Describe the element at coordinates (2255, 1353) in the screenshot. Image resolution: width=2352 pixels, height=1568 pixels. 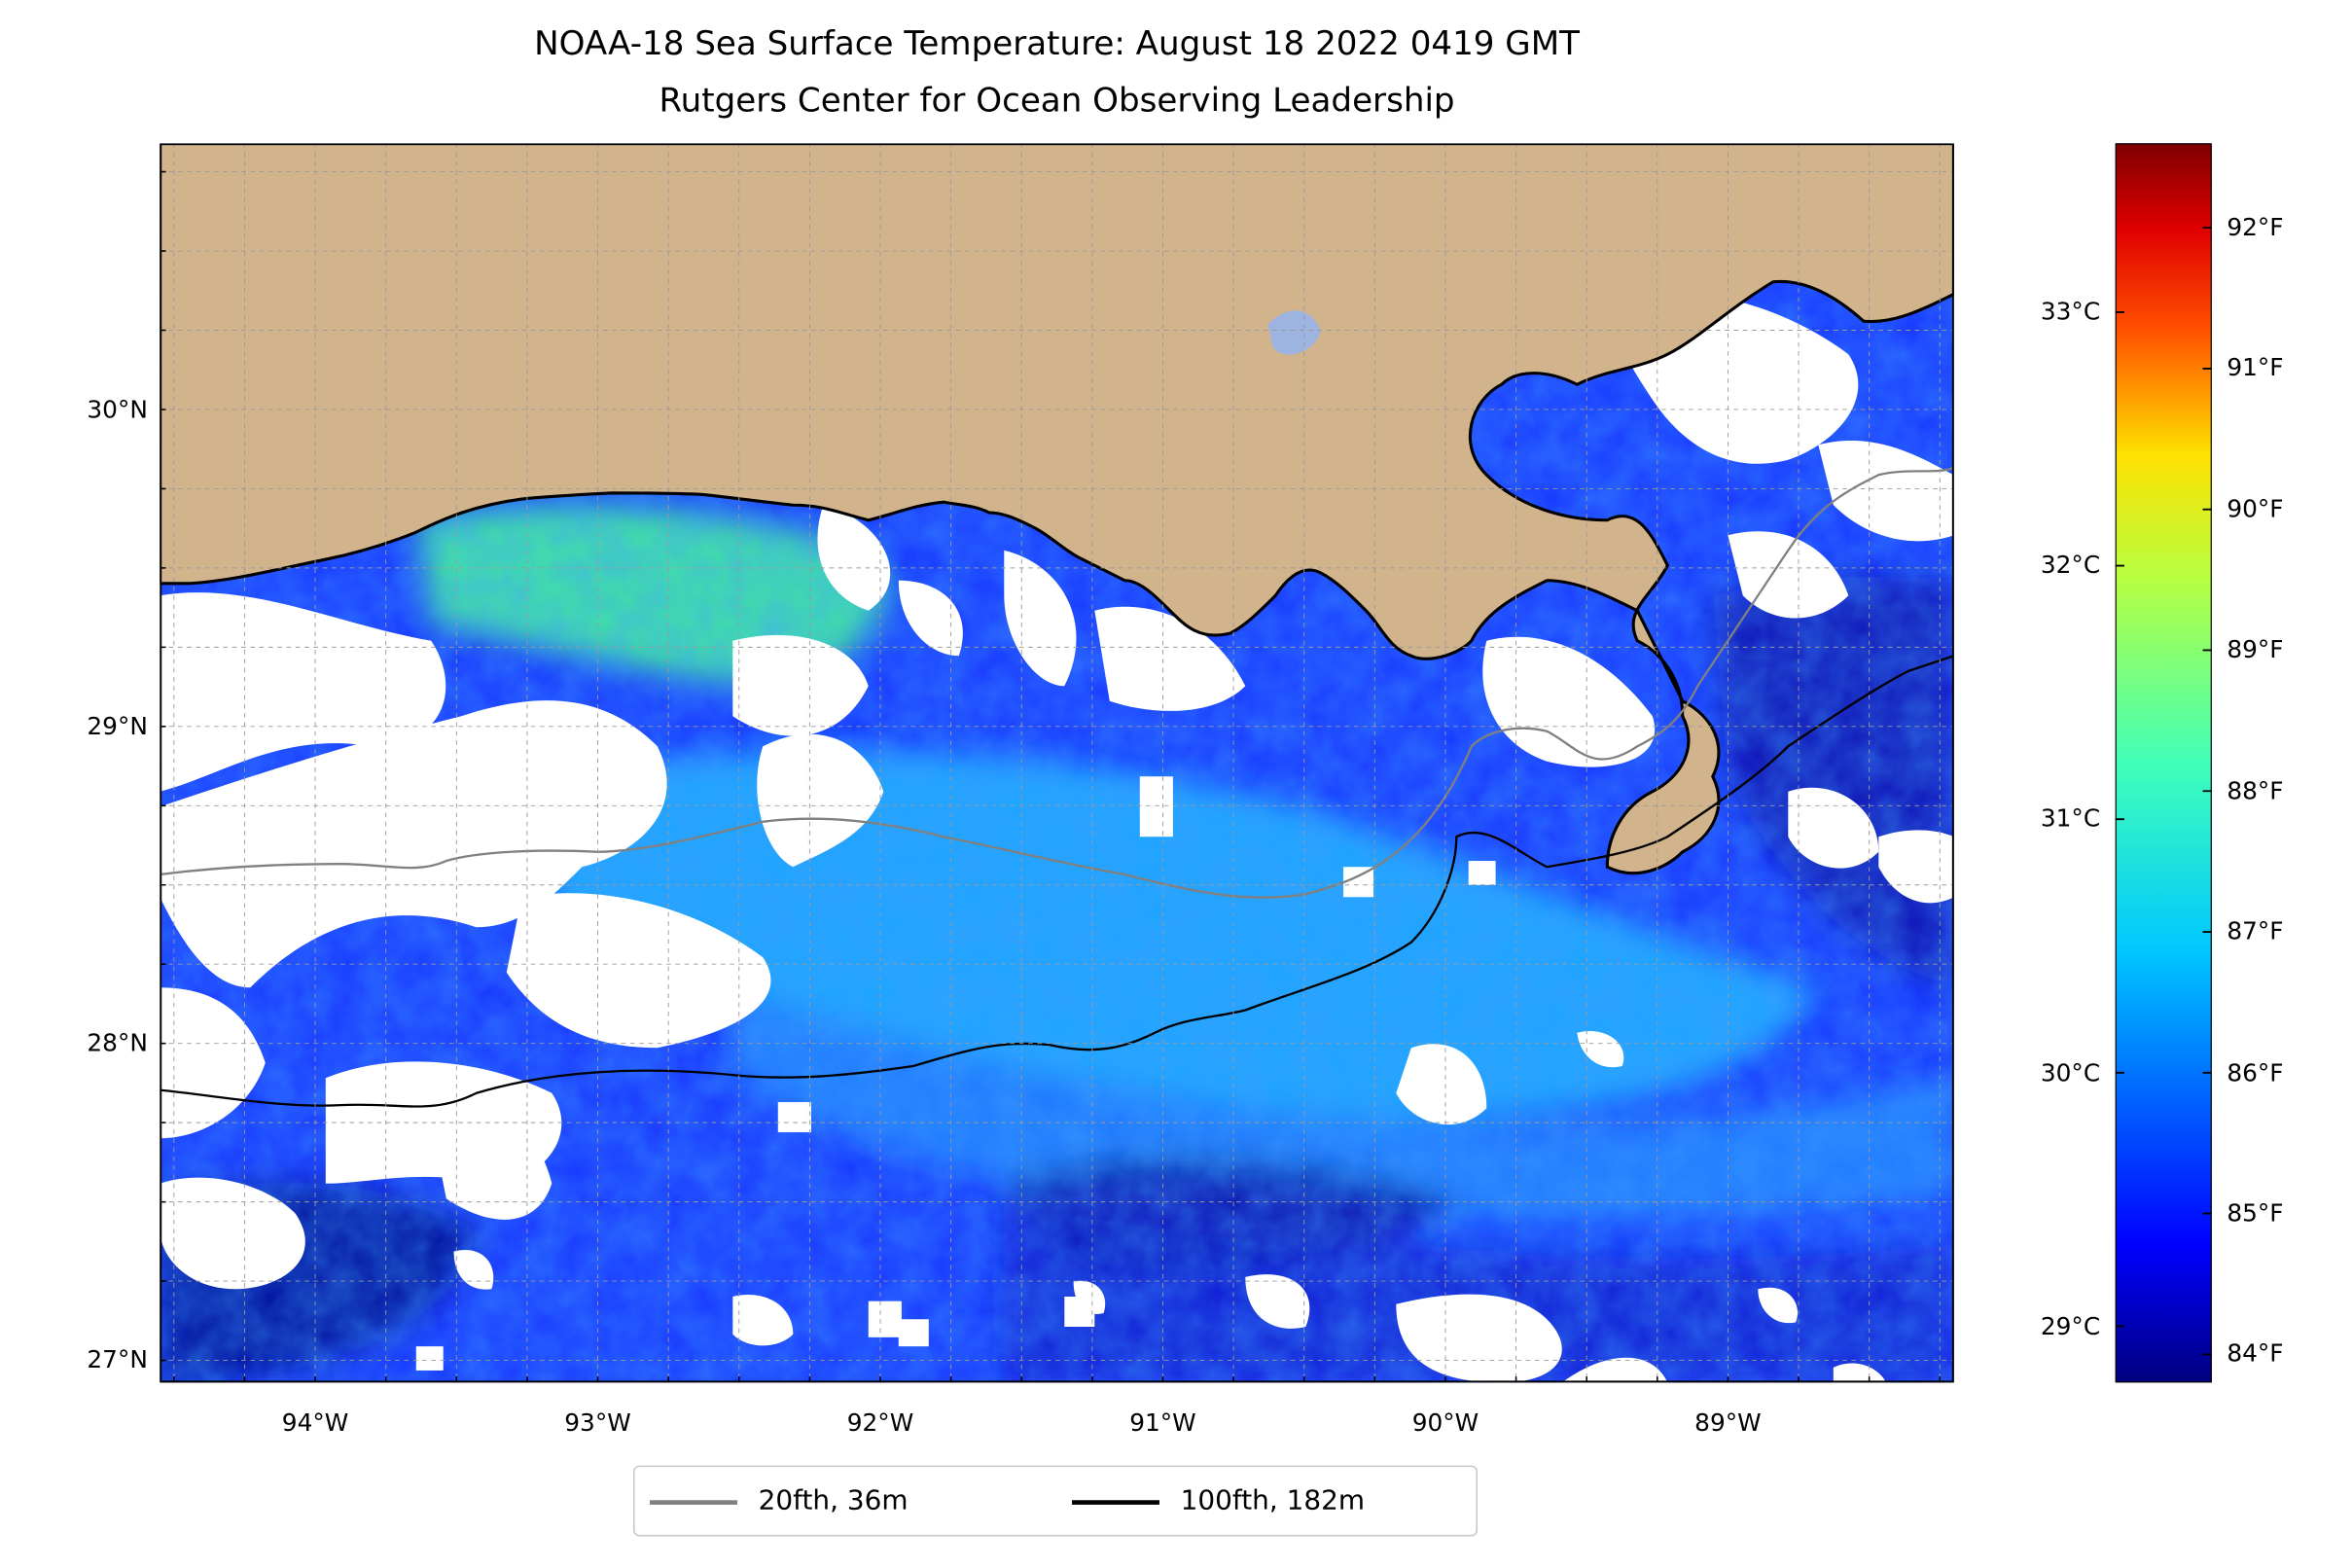
I see `fahrenheit-tick-label: 84°F` at that location.